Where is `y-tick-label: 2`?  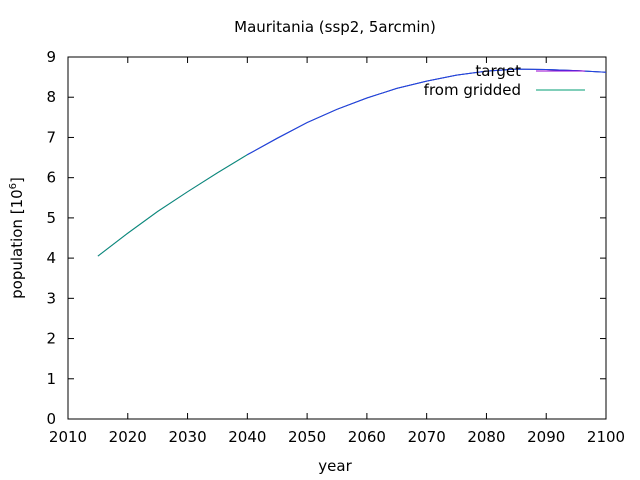 y-tick-label: 2 is located at coordinates (51, 339).